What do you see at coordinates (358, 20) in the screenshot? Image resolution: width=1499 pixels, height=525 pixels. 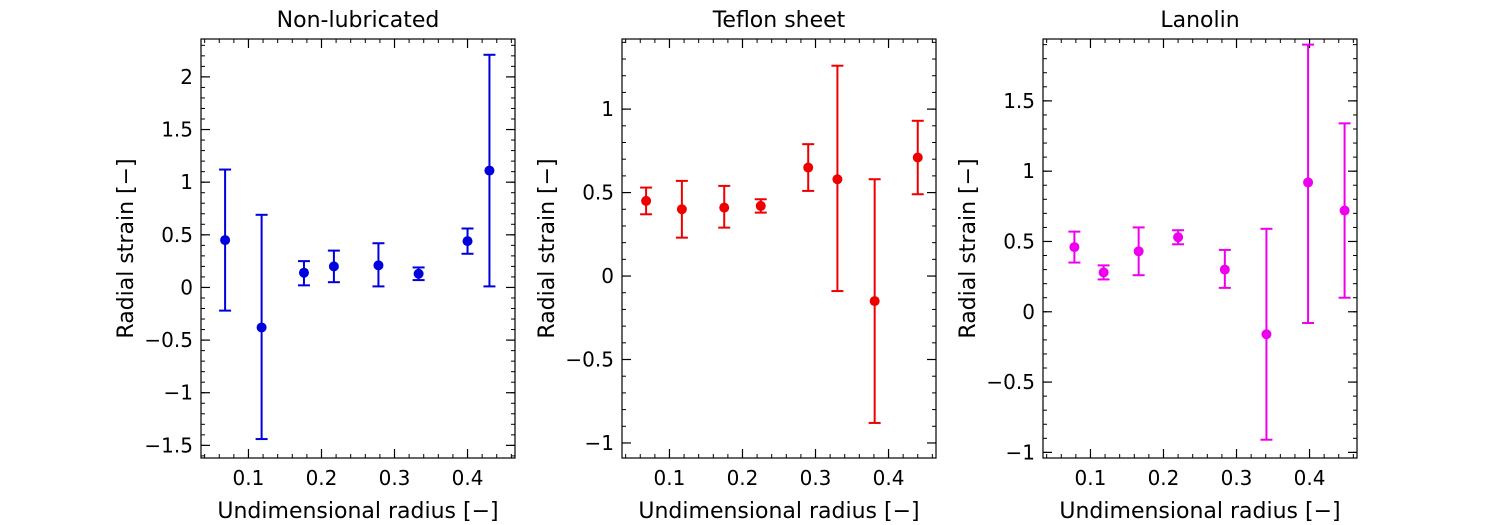 I see `panel-title: Non-lubricated` at bounding box center [358, 20].